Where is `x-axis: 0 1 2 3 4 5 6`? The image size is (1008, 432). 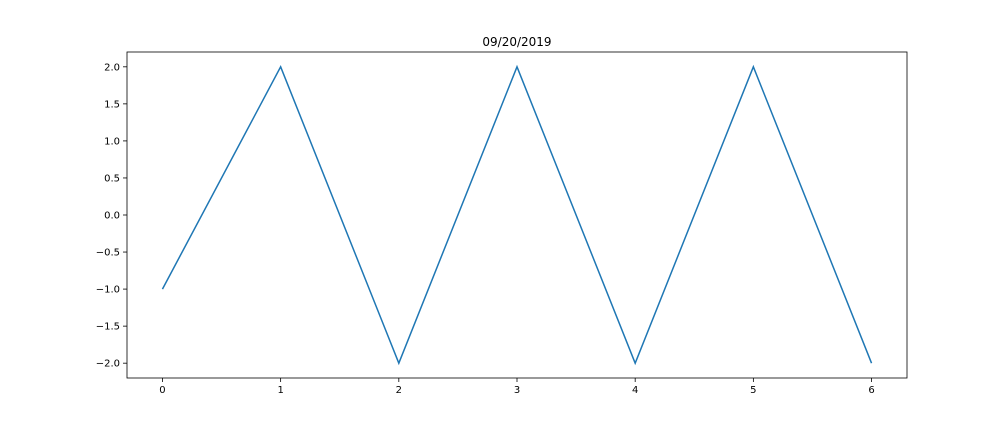
x-axis: 0 1 2 3 4 5 6 is located at coordinates (517, 387).